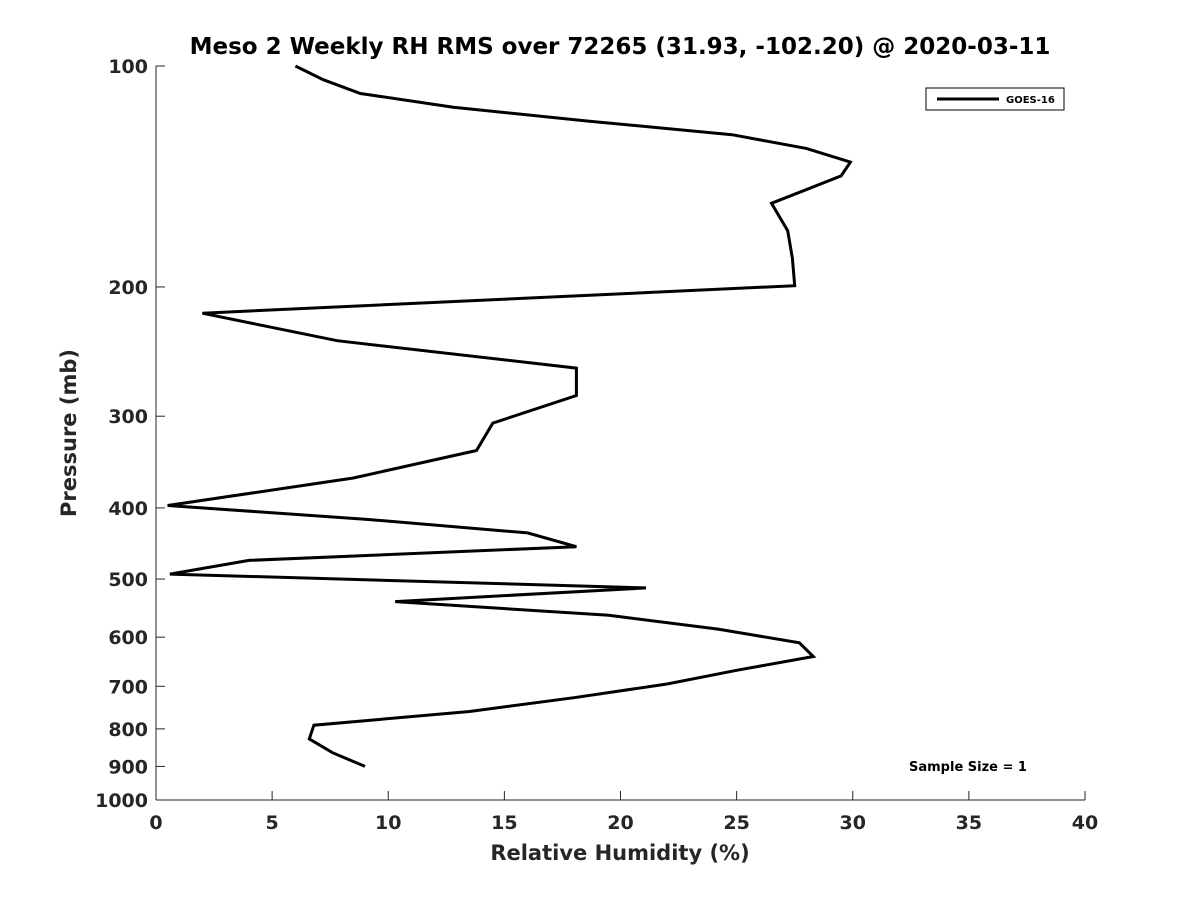  I want to click on y-tick-label-500: 500, so click(128, 580).